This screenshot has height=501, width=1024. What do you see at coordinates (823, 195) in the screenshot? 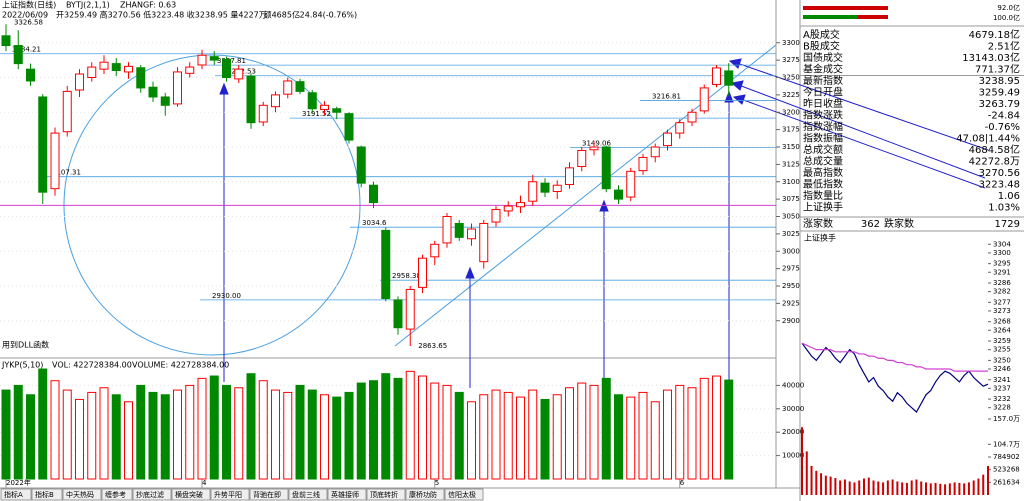
I see `row-label: 指数量比` at bounding box center [823, 195].